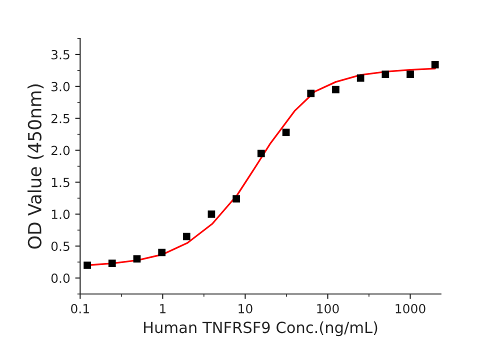  What do you see at coordinates (80, 309) in the screenshot?
I see `x-tick-label: 0.1` at bounding box center [80, 309].